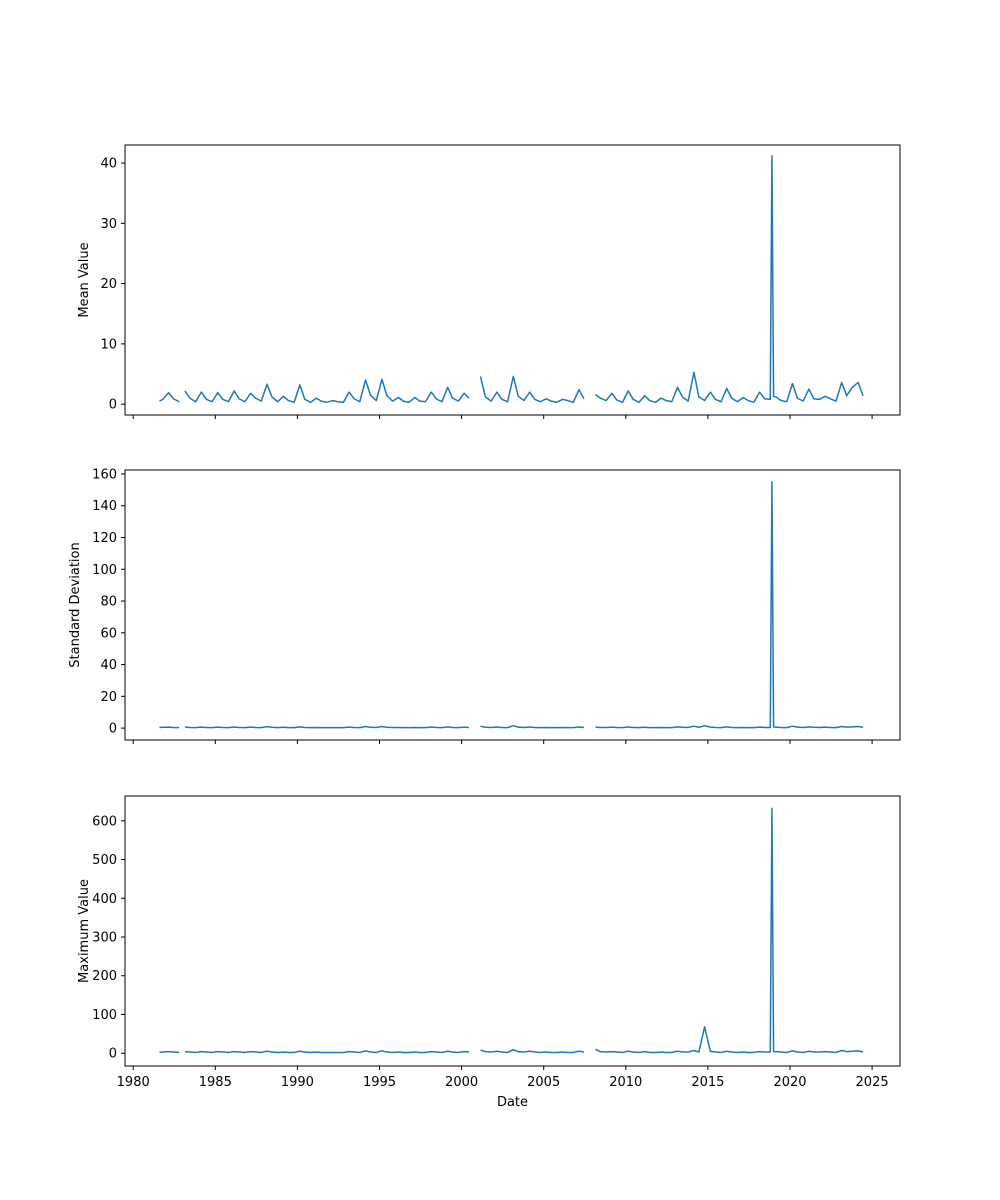 Image resolution: width=1000 pixels, height=1200 pixels. What do you see at coordinates (104, 506) in the screenshot?
I see `y-tick-label: 140` at bounding box center [104, 506].